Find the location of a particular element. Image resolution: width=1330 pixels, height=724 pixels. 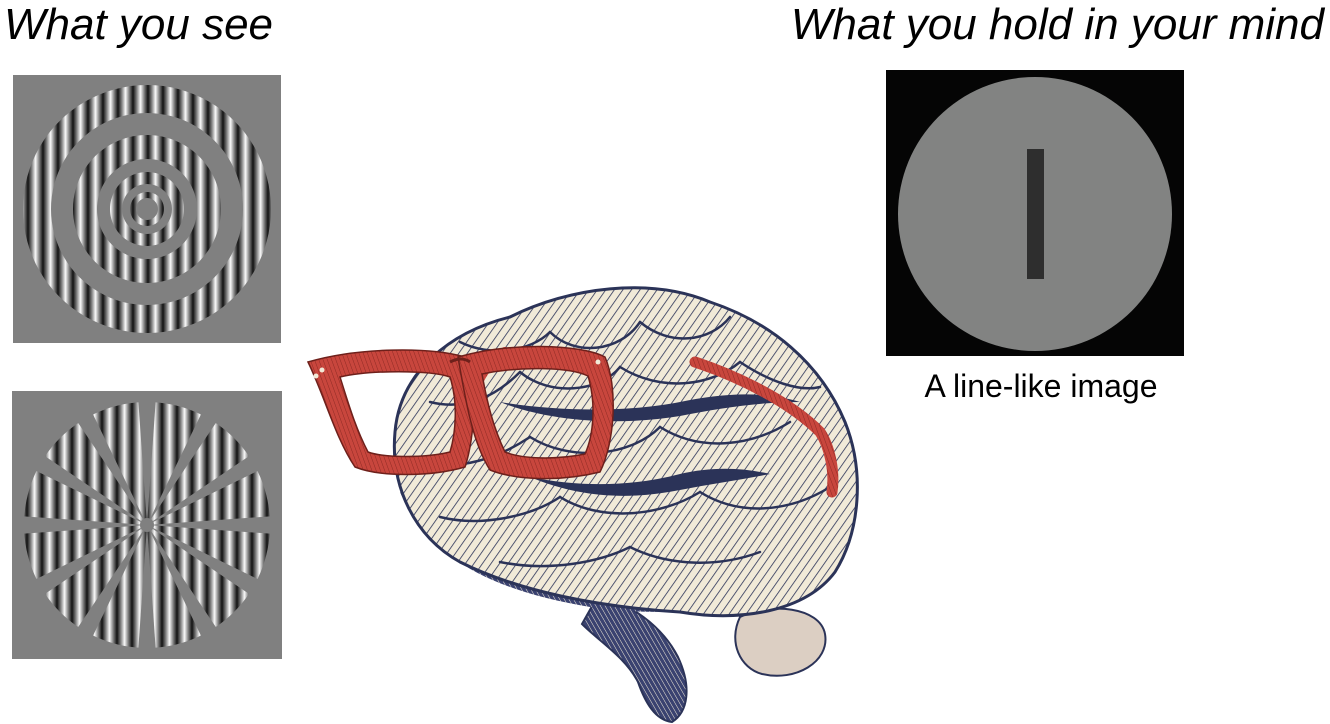

vertical-line-bar is located at coordinates (1035, 214).